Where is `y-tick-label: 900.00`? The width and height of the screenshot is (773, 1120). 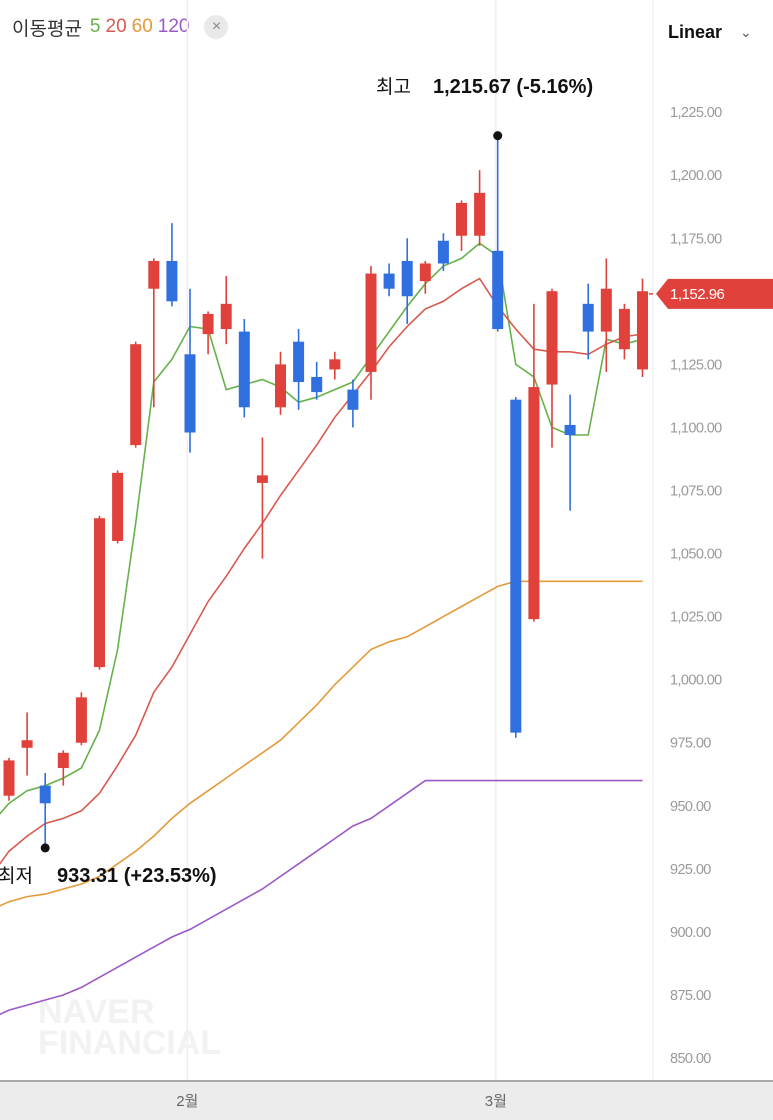 y-tick-label: 900.00 is located at coordinates (690, 933).